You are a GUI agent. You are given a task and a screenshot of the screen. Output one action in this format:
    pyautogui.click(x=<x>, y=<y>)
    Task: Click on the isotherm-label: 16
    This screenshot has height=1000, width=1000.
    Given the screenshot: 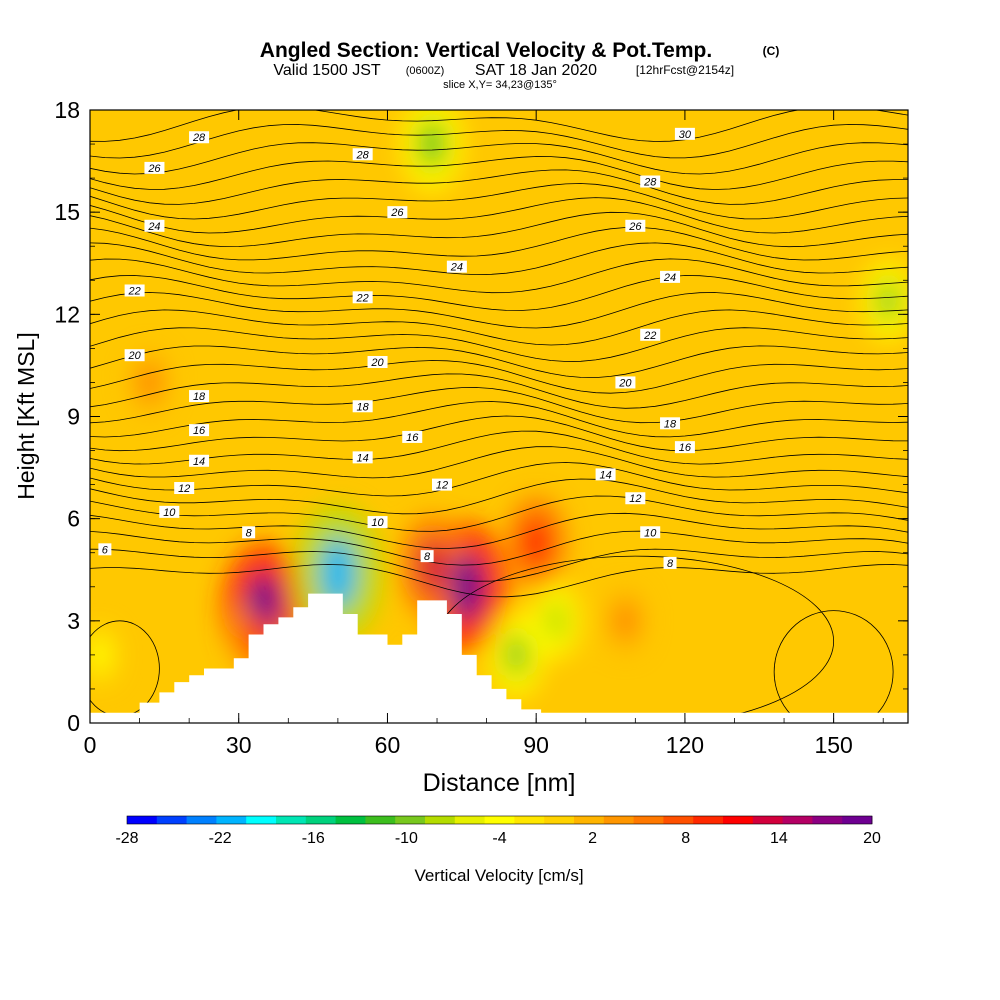 What is the action you would take?
    pyautogui.click(x=412, y=437)
    